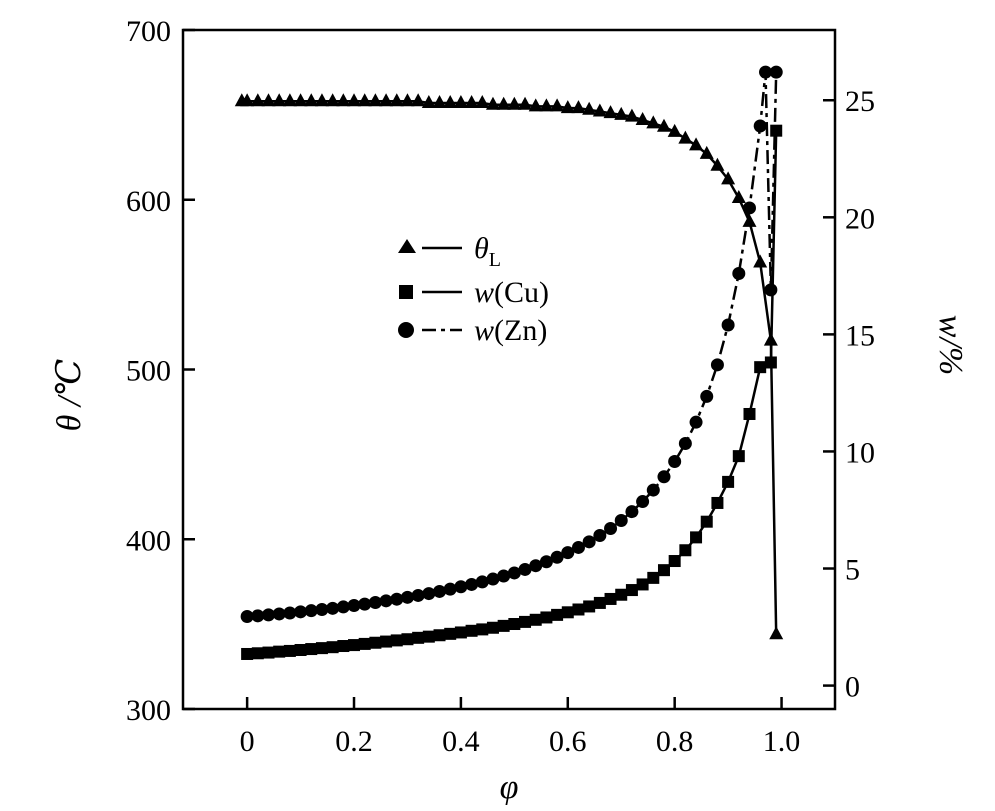  What do you see at coordinates (860, 101) in the screenshot?
I see `y-right-tick-label: 25` at bounding box center [860, 101].